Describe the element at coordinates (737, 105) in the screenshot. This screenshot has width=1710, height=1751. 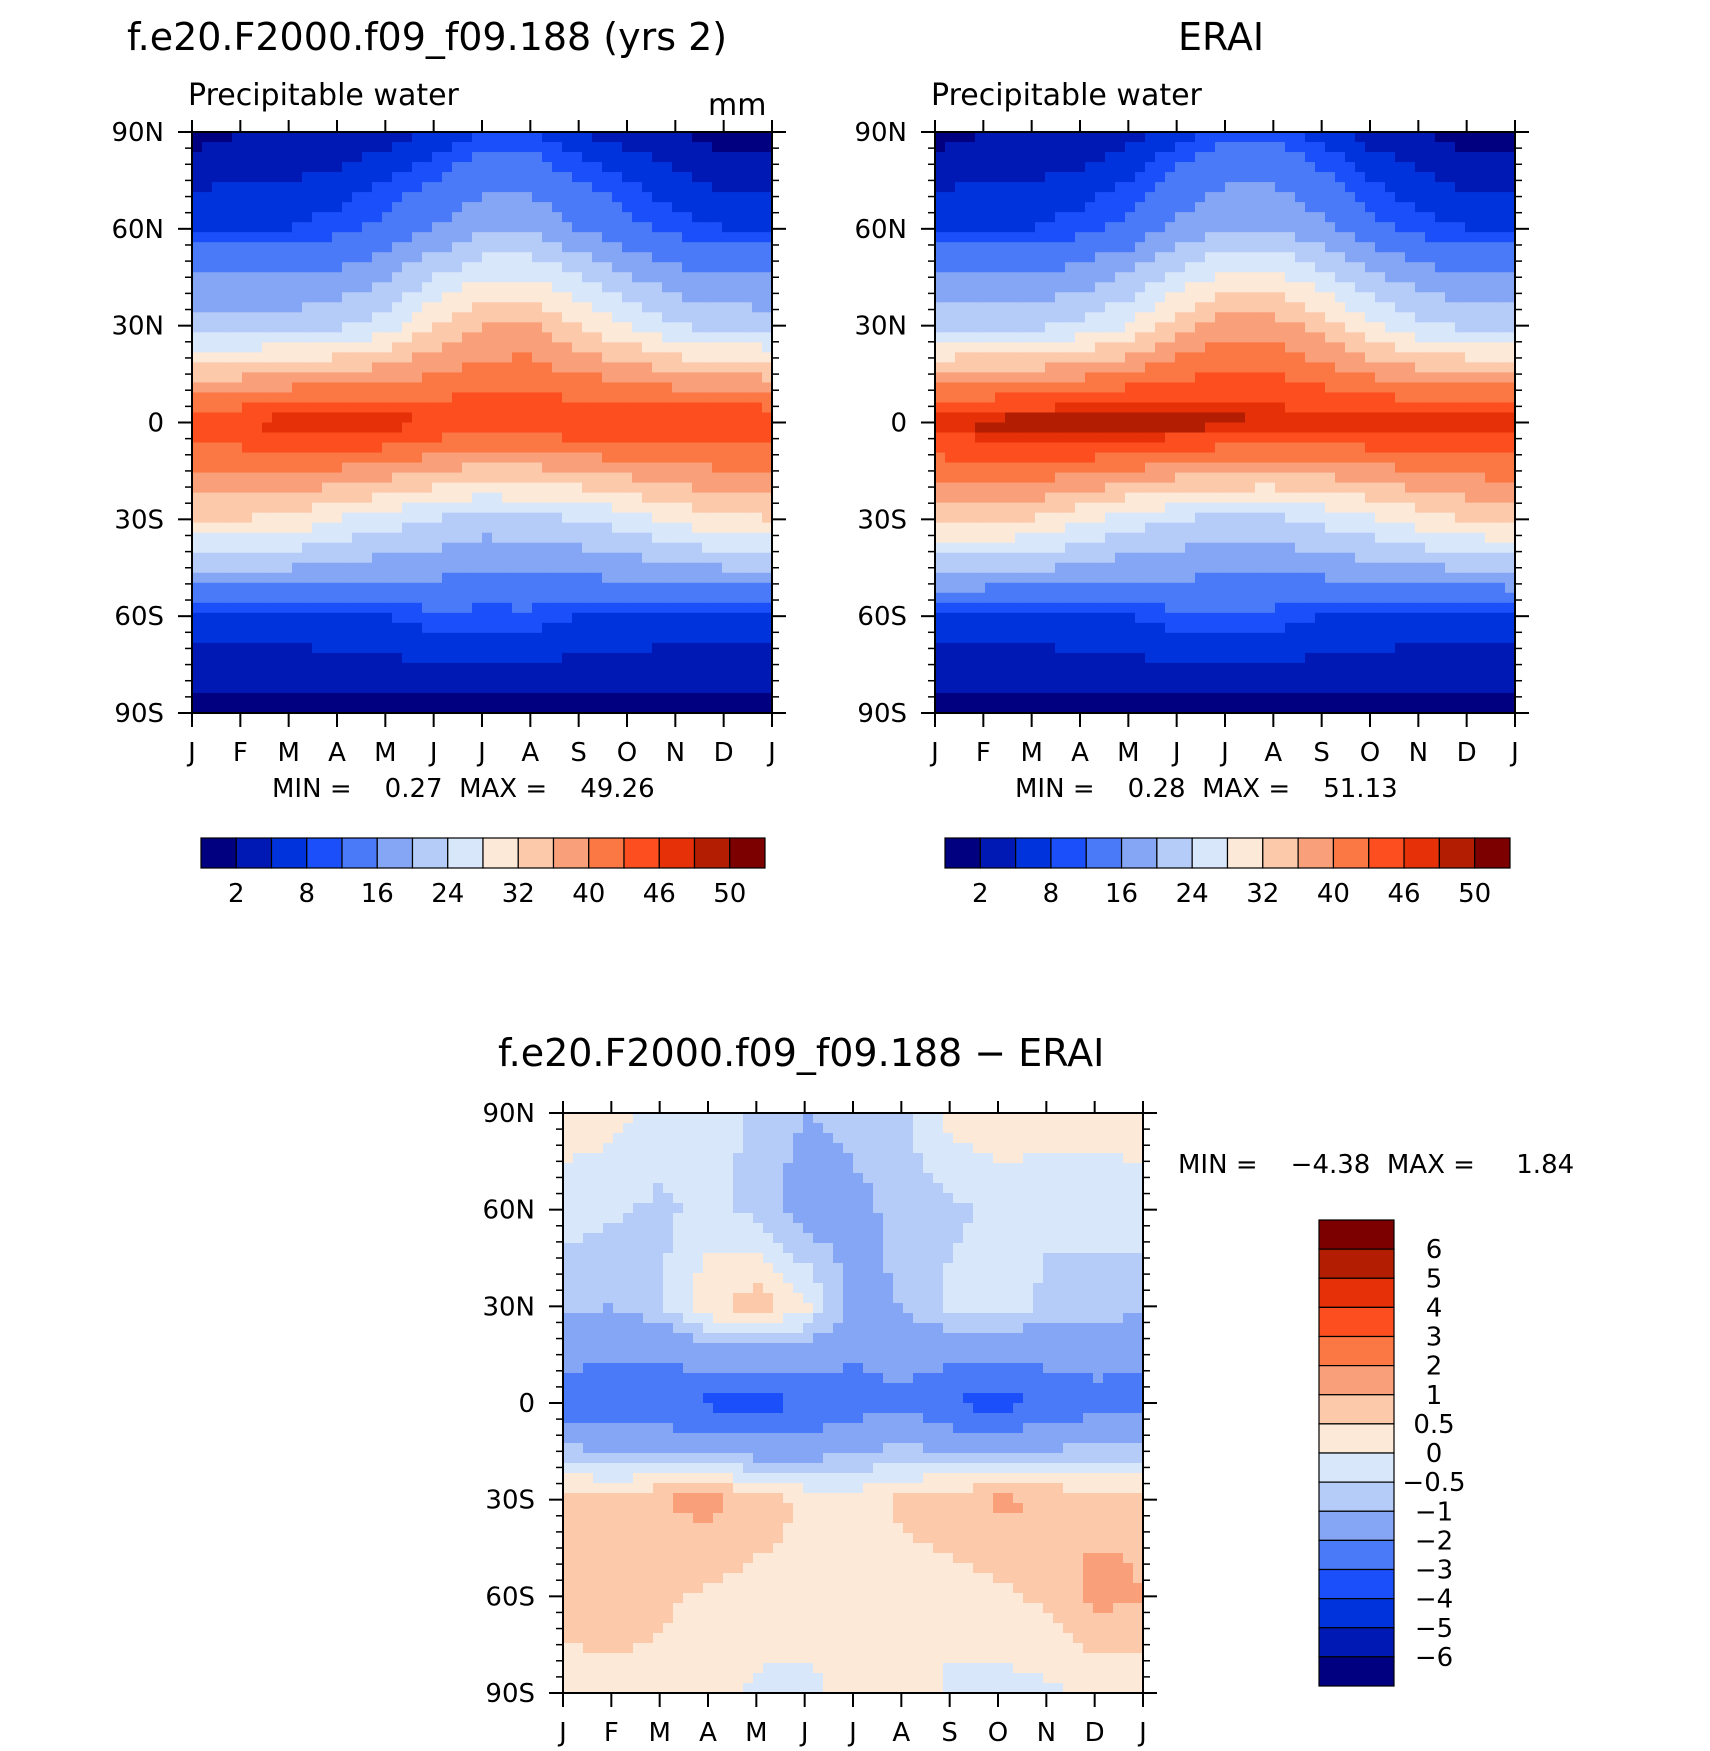
I see `panel-model-units: mm` at that location.